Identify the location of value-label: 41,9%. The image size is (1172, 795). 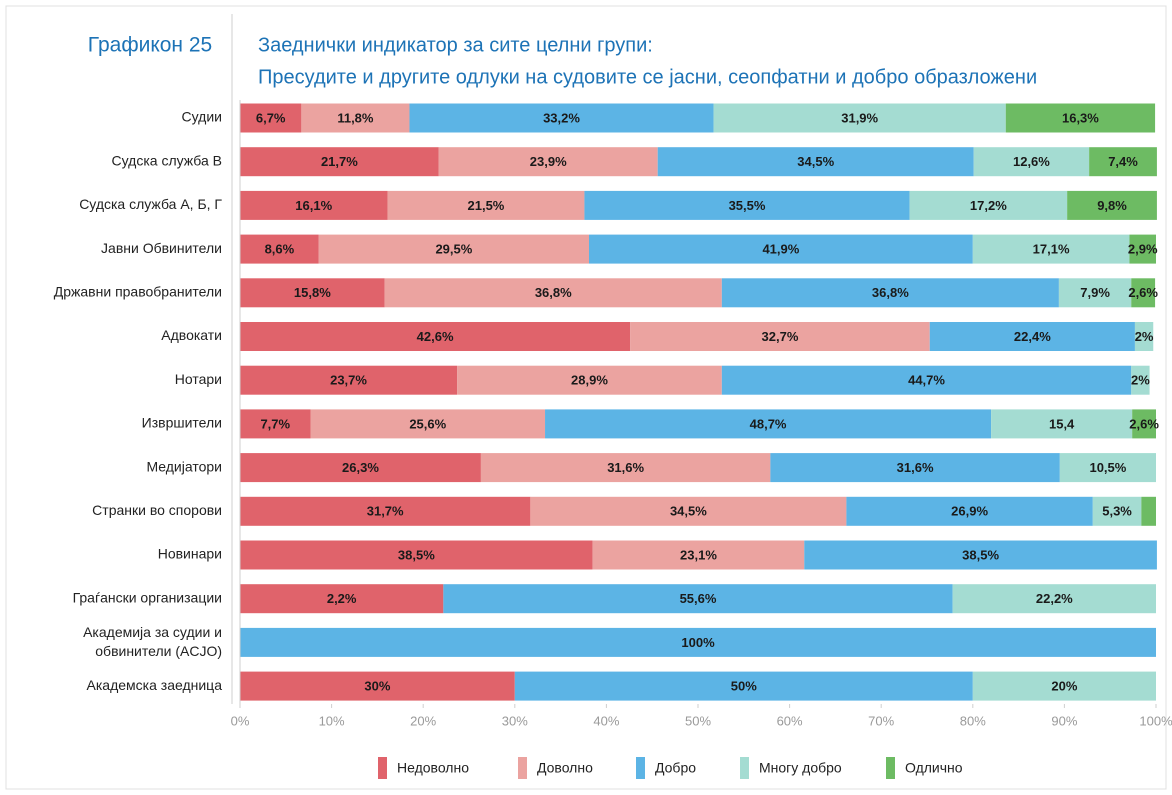
(780, 249).